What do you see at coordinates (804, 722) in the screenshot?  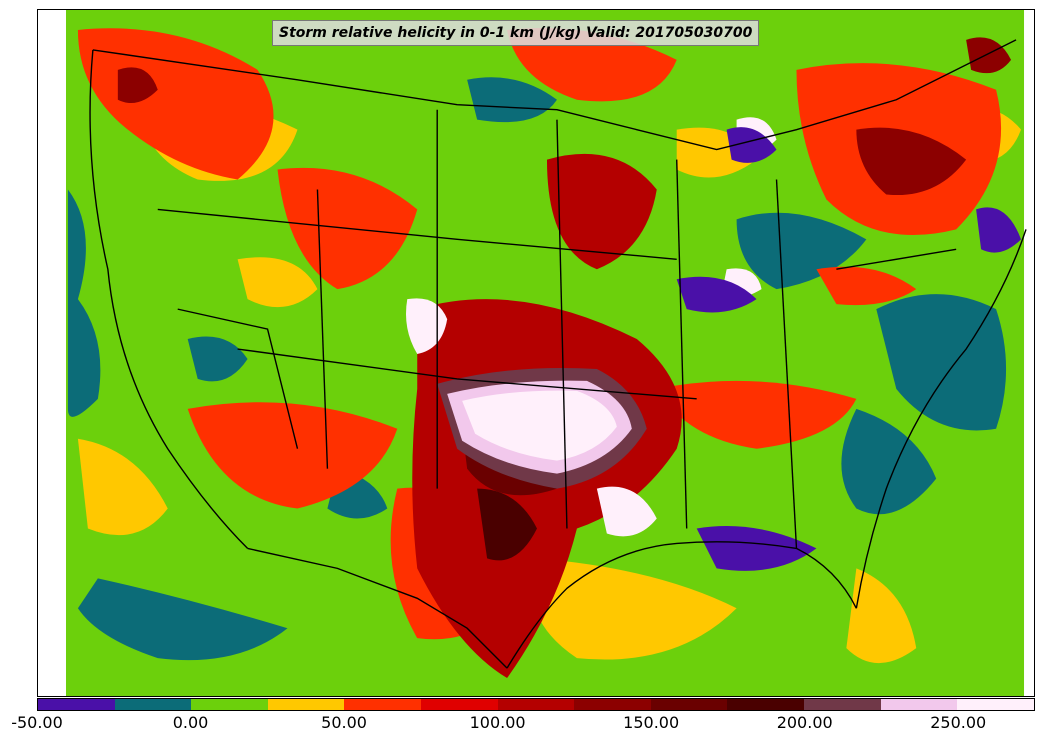 I see `colorbar-tick-label: 200.00` at bounding box center [804, 722].